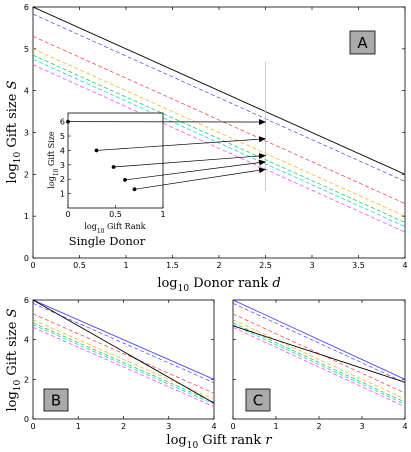 The height and width of the screenshot is (452, 411). What do you see at coordinates (26, 49) in the screenshot?
I see `panel-a-ytick-label: 5` at bounding box center [26, 49].